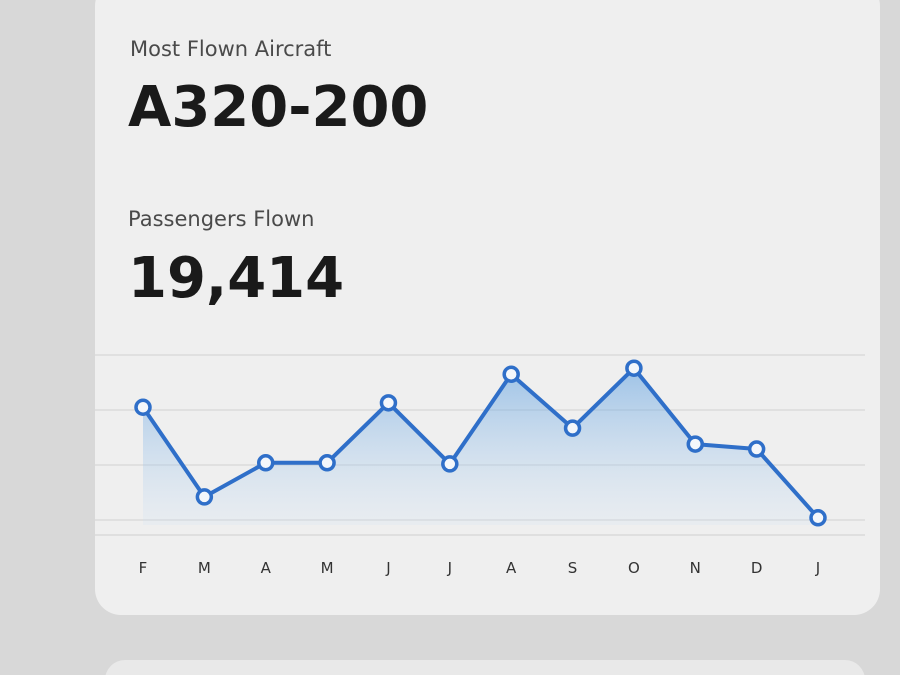 Image resolution: width=900 pixels, height=675 pixels. I want to click on stat-label: Passengers Flown, so click(221, 219).